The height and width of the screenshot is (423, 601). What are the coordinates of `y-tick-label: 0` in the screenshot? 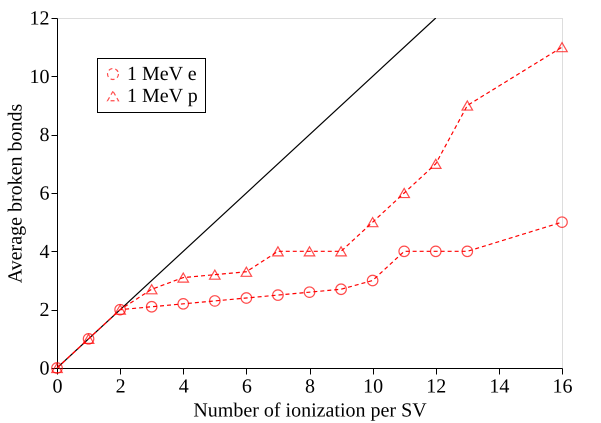 It's located at (45, 369).